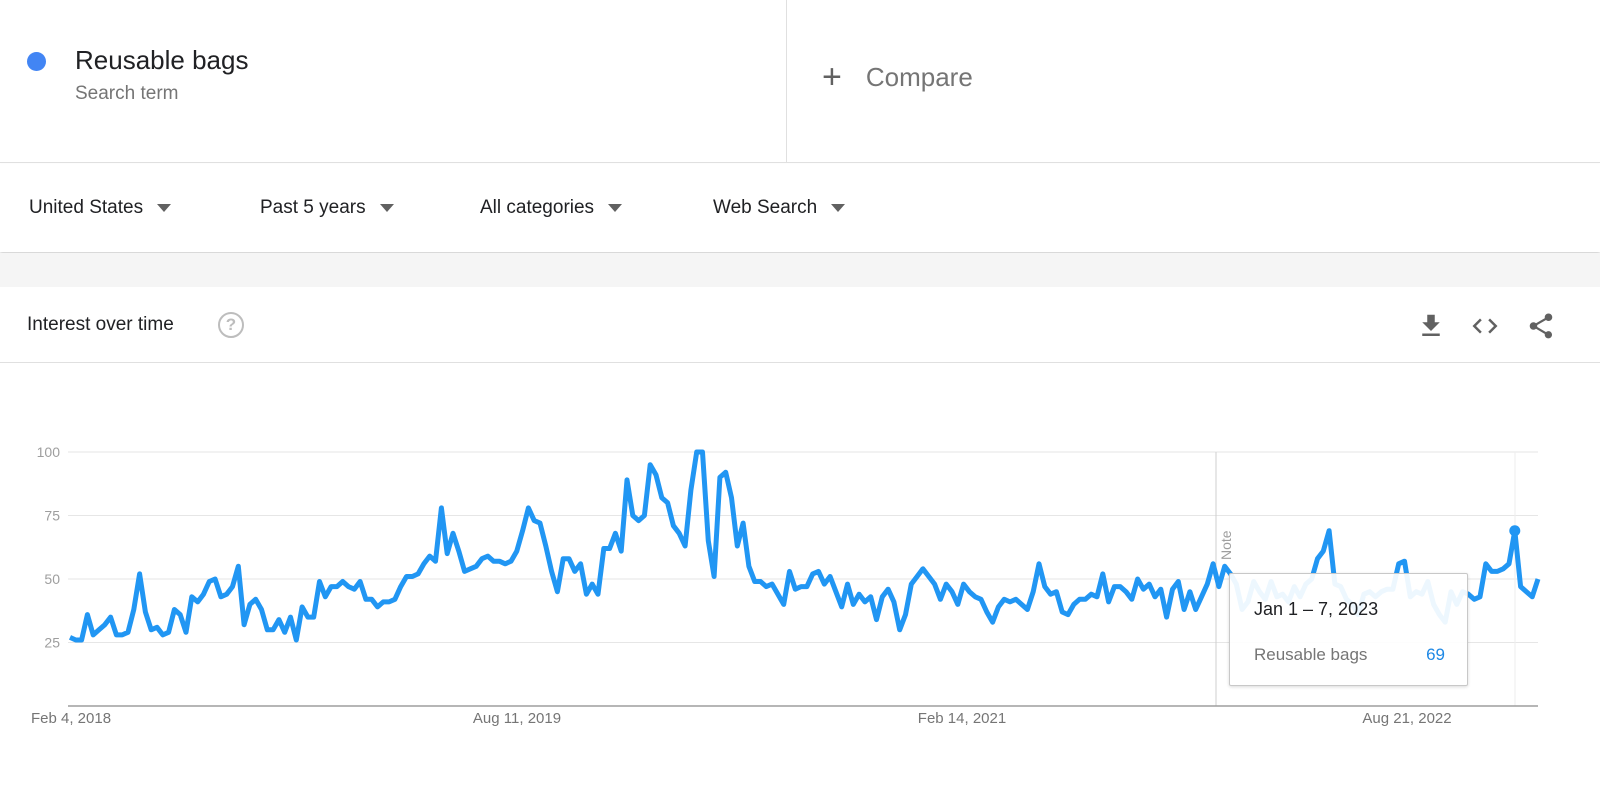 The image size is (1600, 788). I want to click on y-tick-label: 50, so click(52, 579).